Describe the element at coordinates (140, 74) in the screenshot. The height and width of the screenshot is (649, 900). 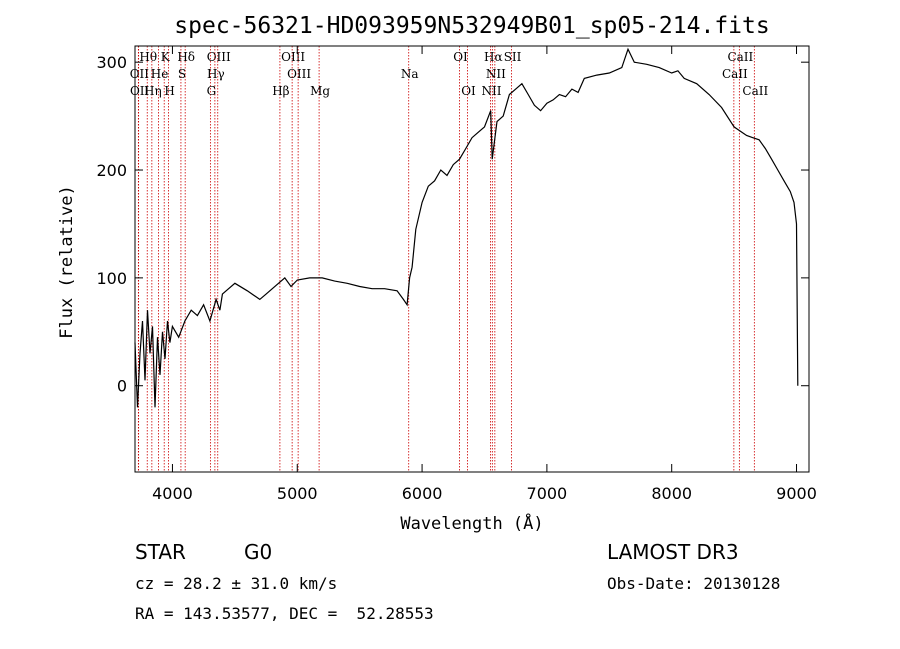
I see `line-label: OII` at that location.